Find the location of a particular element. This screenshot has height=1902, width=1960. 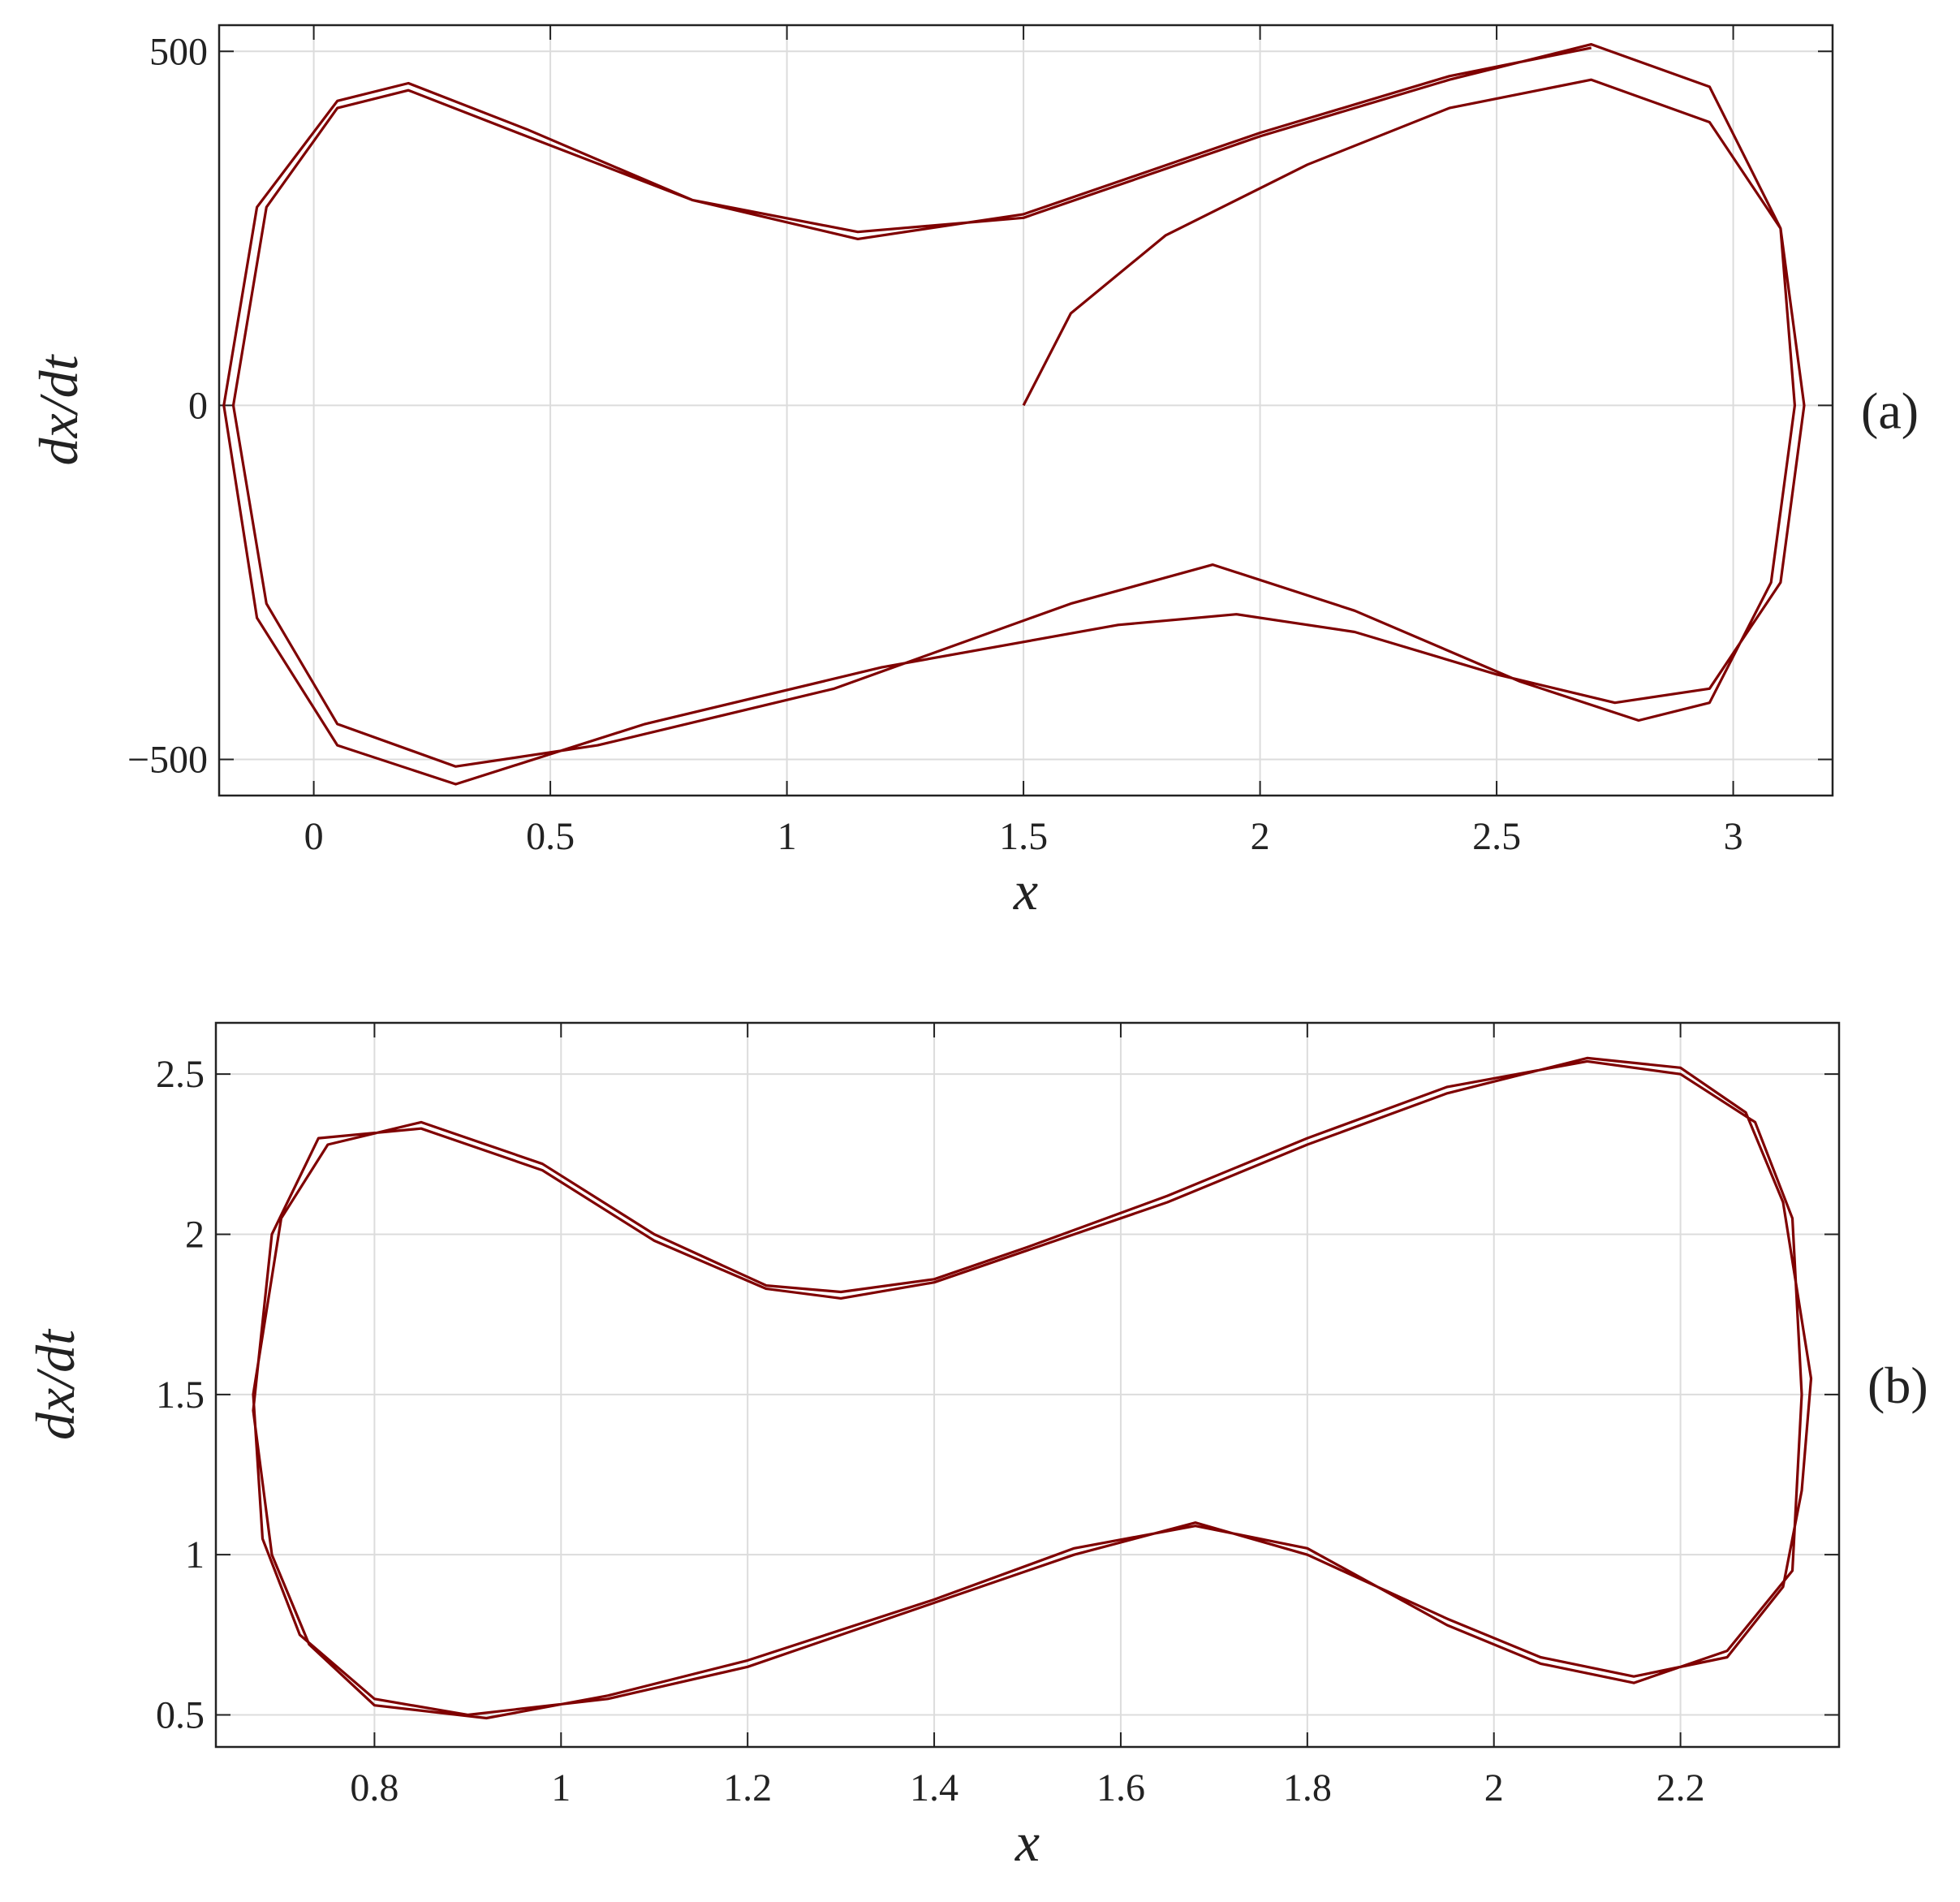

x-tick-label: 0.8 is located at coordinates (374, 1787).